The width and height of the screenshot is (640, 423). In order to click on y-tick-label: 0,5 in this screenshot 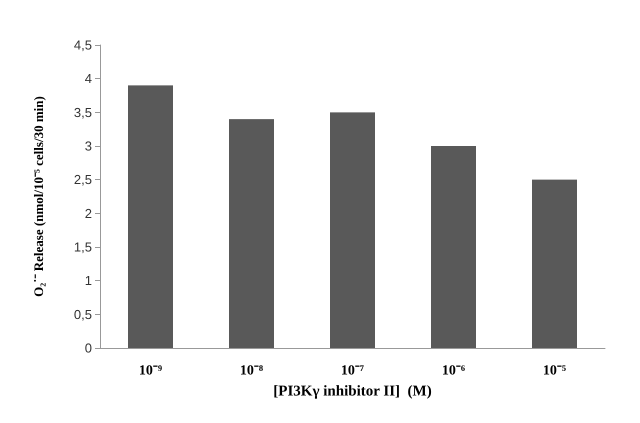, I will do `click(83, 314)`.